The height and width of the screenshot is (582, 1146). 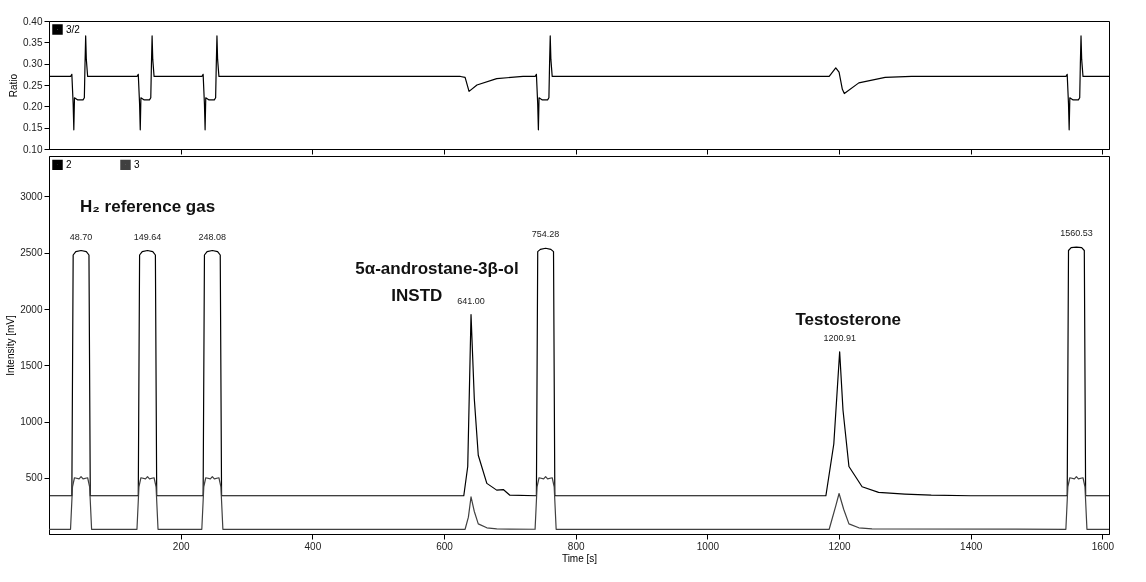 What do you see at coordinates (1076, 233) in the screenshot?
I see `annotation: 1560.53` at bounding box center [1076, 233].